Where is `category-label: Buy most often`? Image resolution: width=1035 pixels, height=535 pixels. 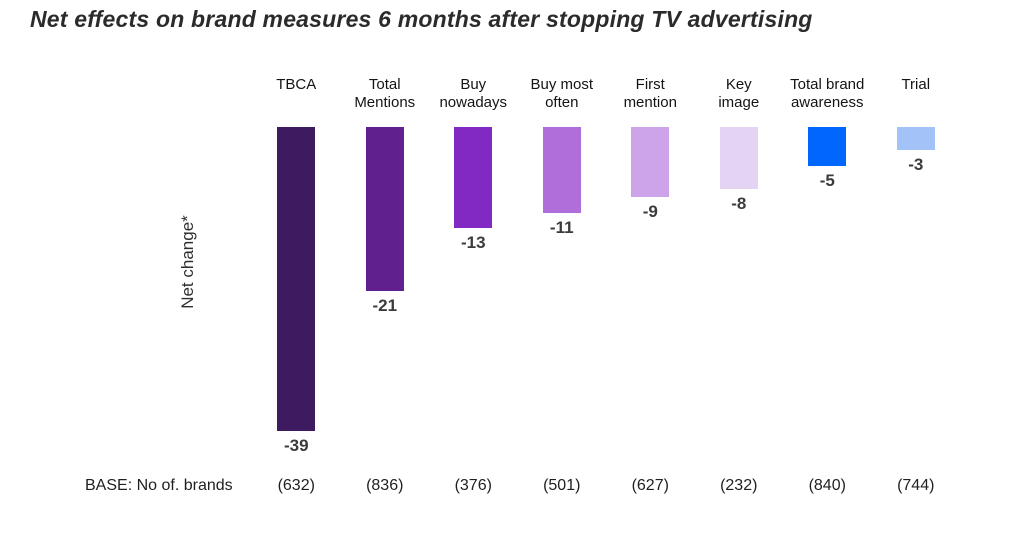 category-label: Buy most often is located at coordinates (562, 93).